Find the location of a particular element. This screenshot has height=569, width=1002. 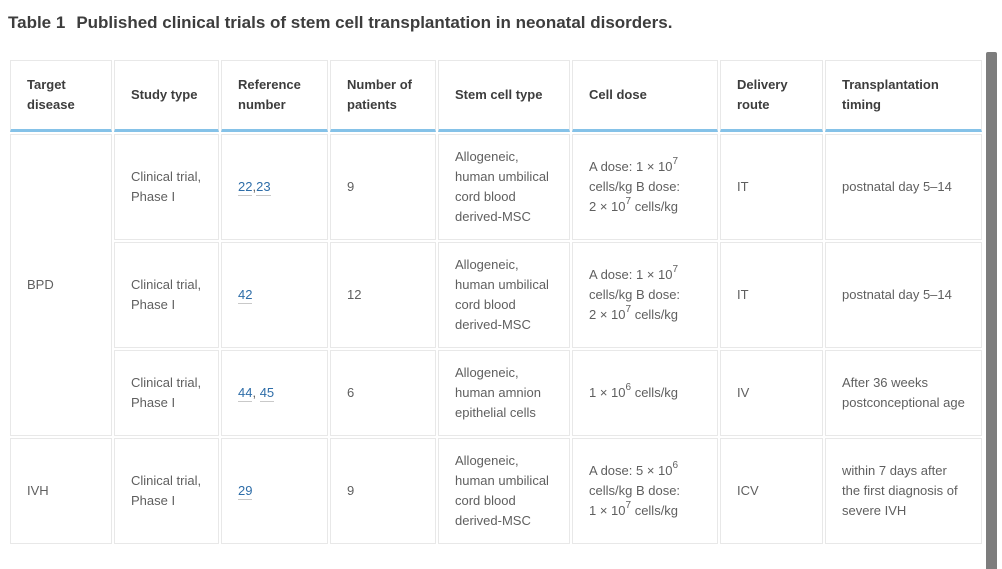

reference-link: 44 is located at coordinates (245, 393).